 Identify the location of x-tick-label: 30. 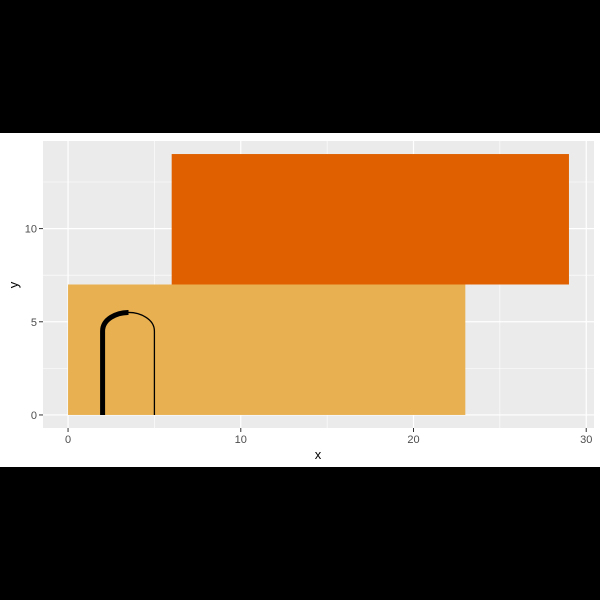
(586, 440).